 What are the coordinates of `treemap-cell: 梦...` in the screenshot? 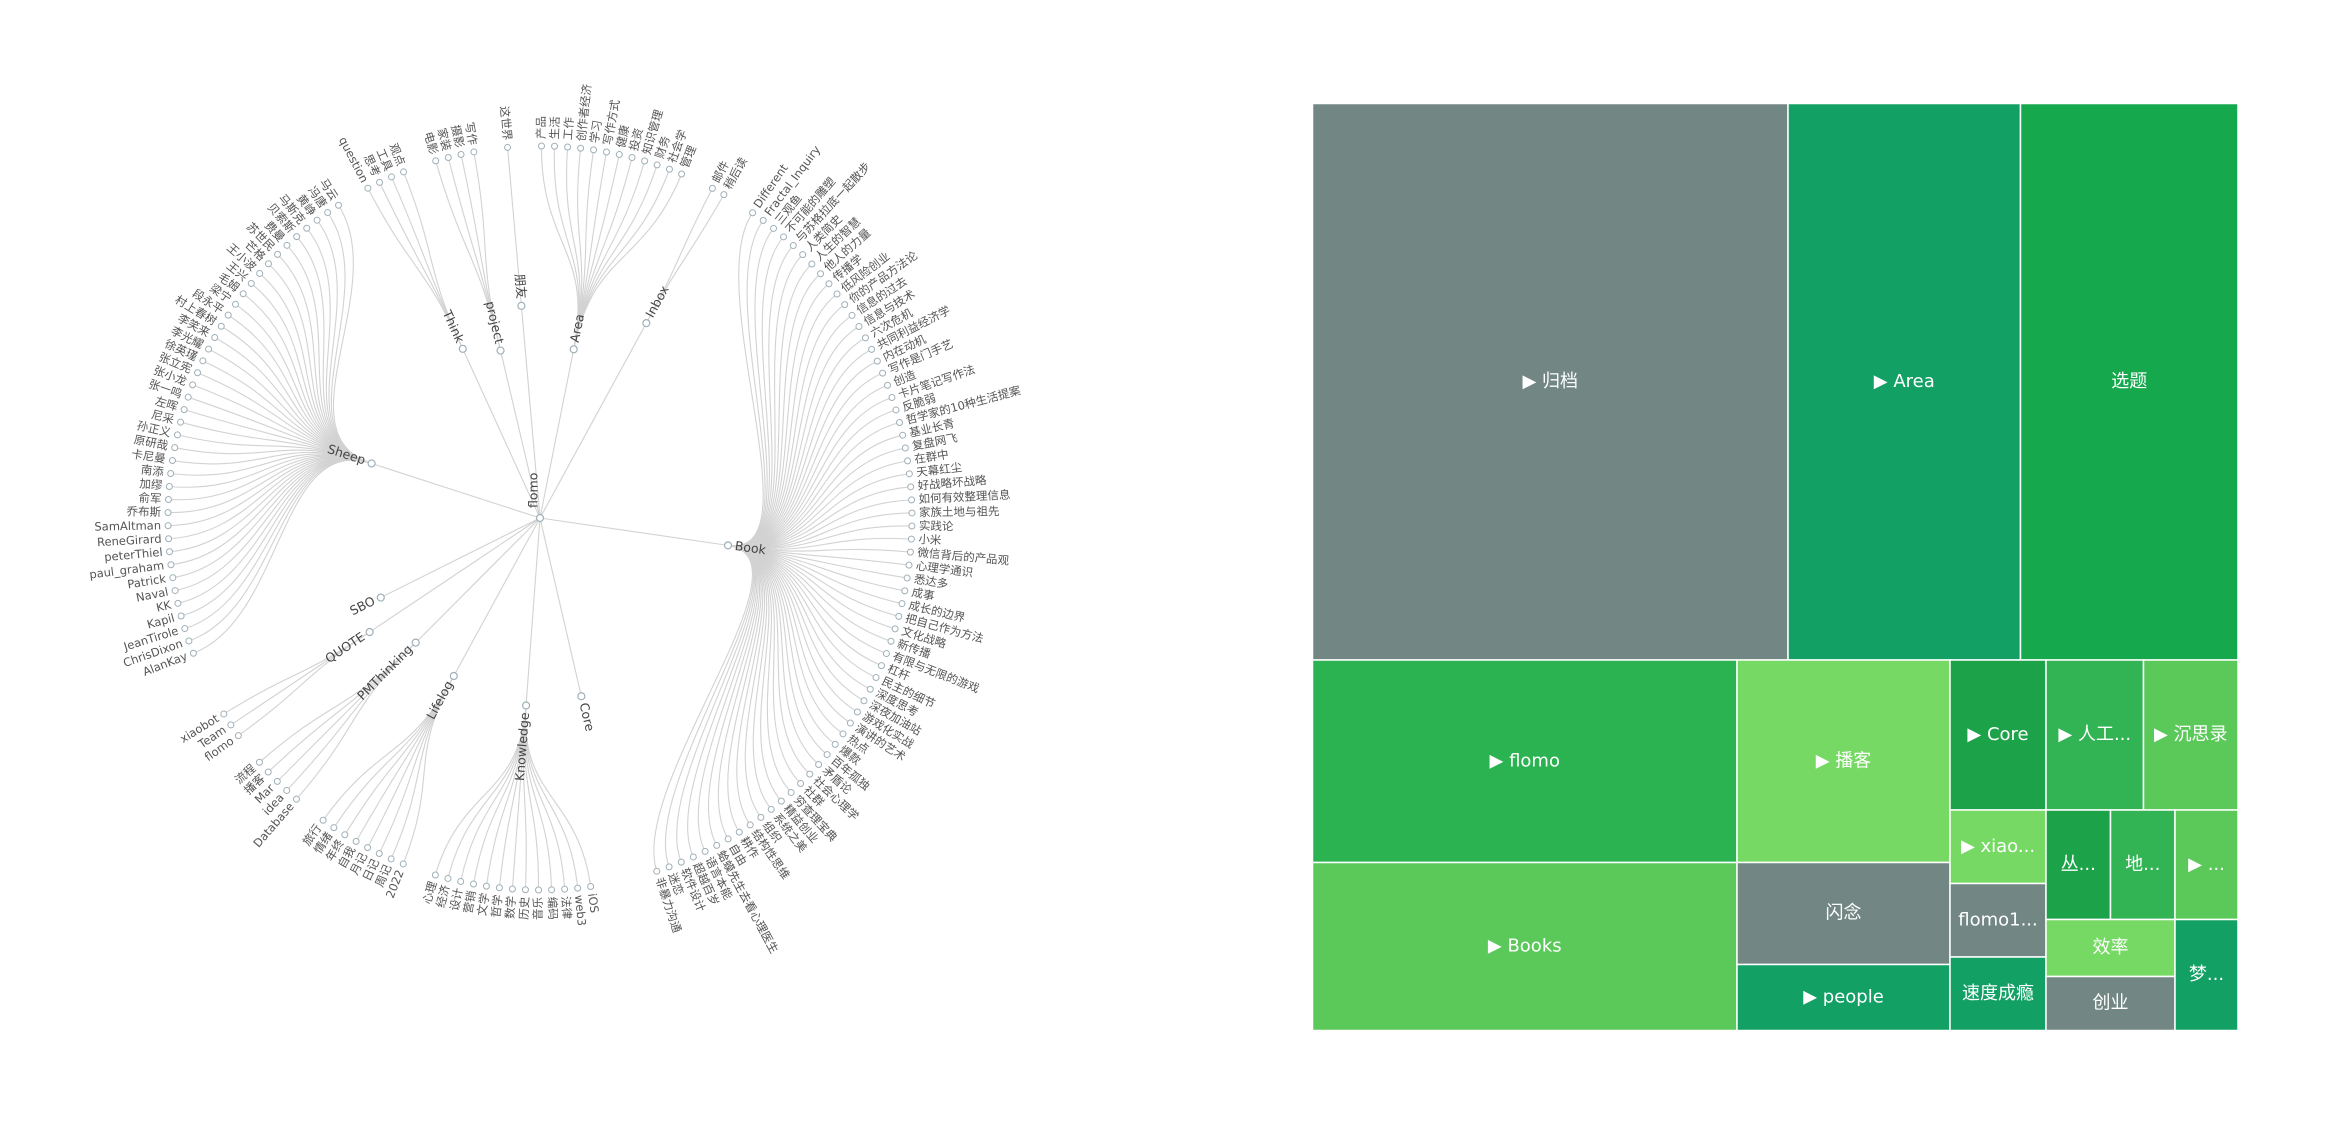 It's located at (2206, 975).